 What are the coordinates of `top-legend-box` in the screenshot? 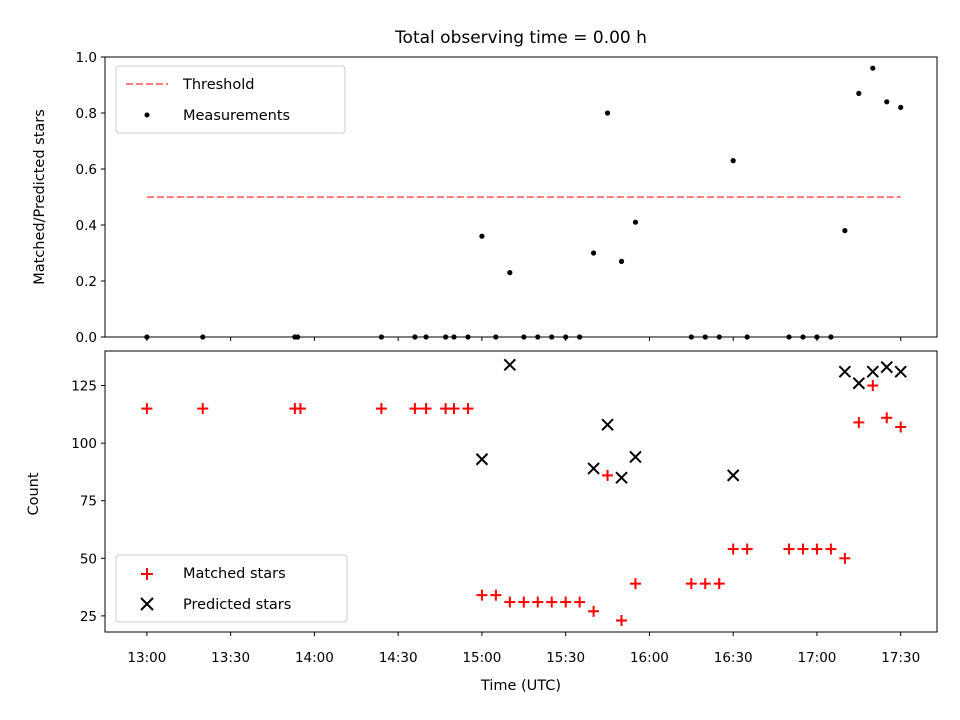 It's located at (230, 99).